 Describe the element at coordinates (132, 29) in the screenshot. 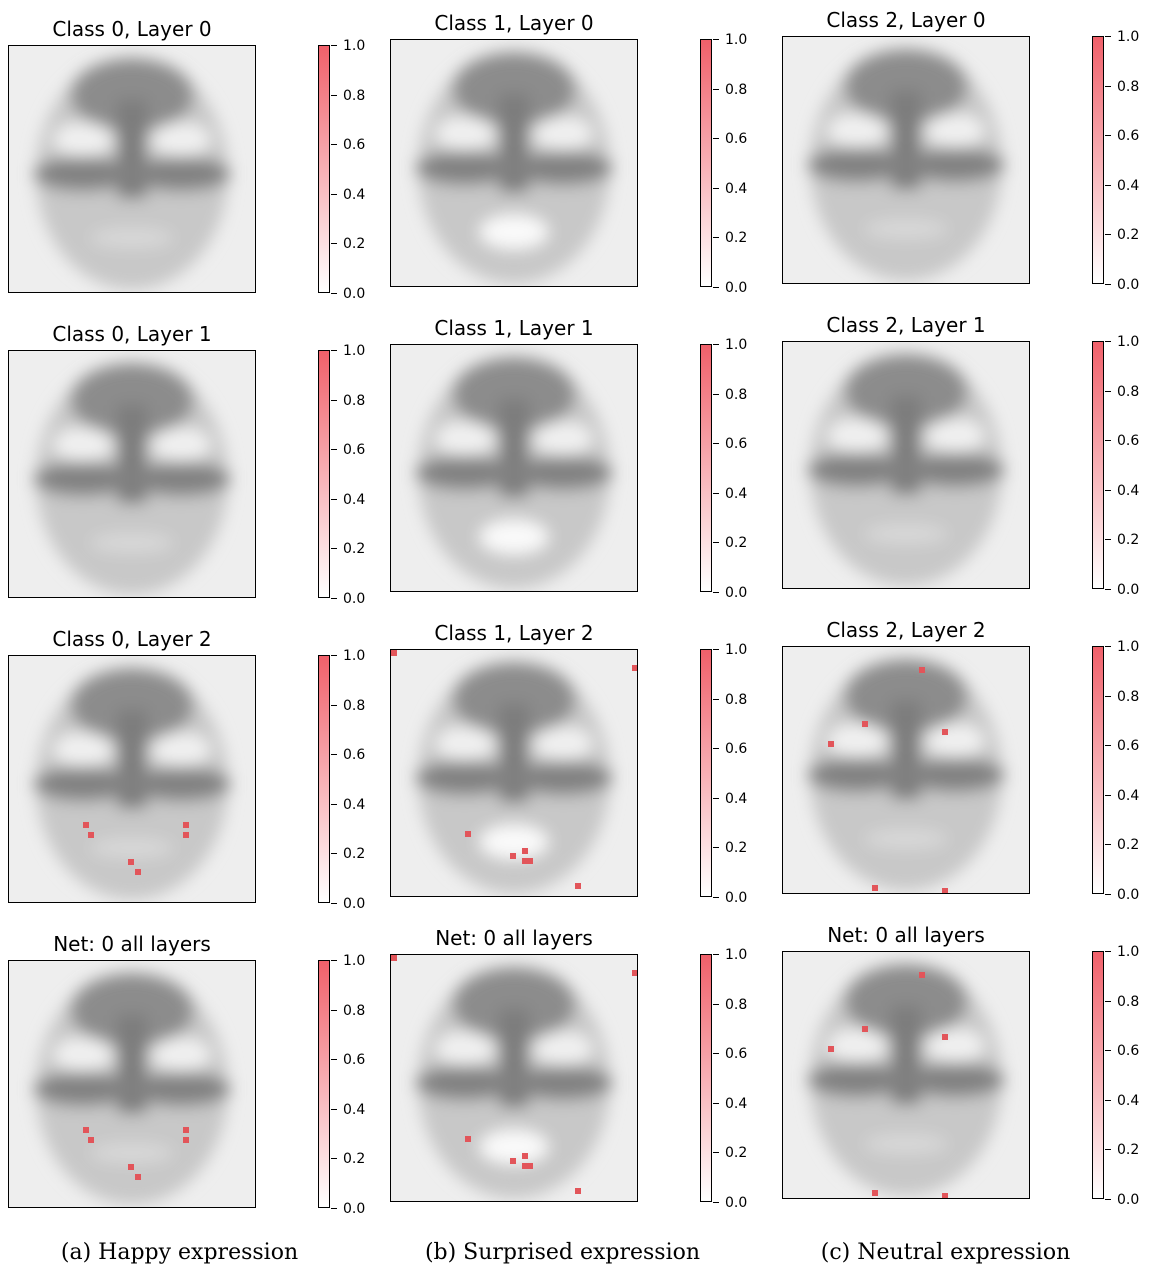

I see `panel-title: Class 0, Layer 0` at that location.